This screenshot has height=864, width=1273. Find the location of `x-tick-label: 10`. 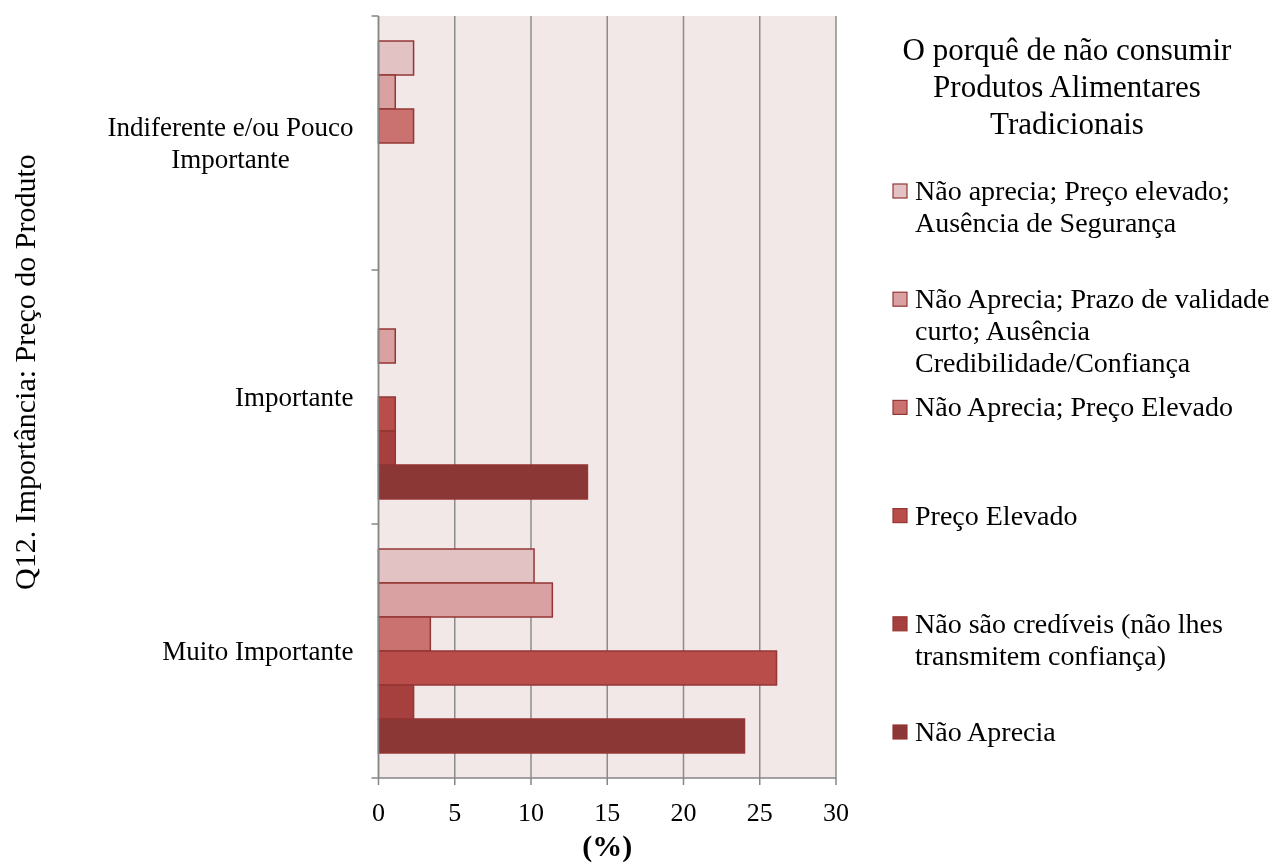

x-tick-label: 10 is located at coordinates (531, 812).